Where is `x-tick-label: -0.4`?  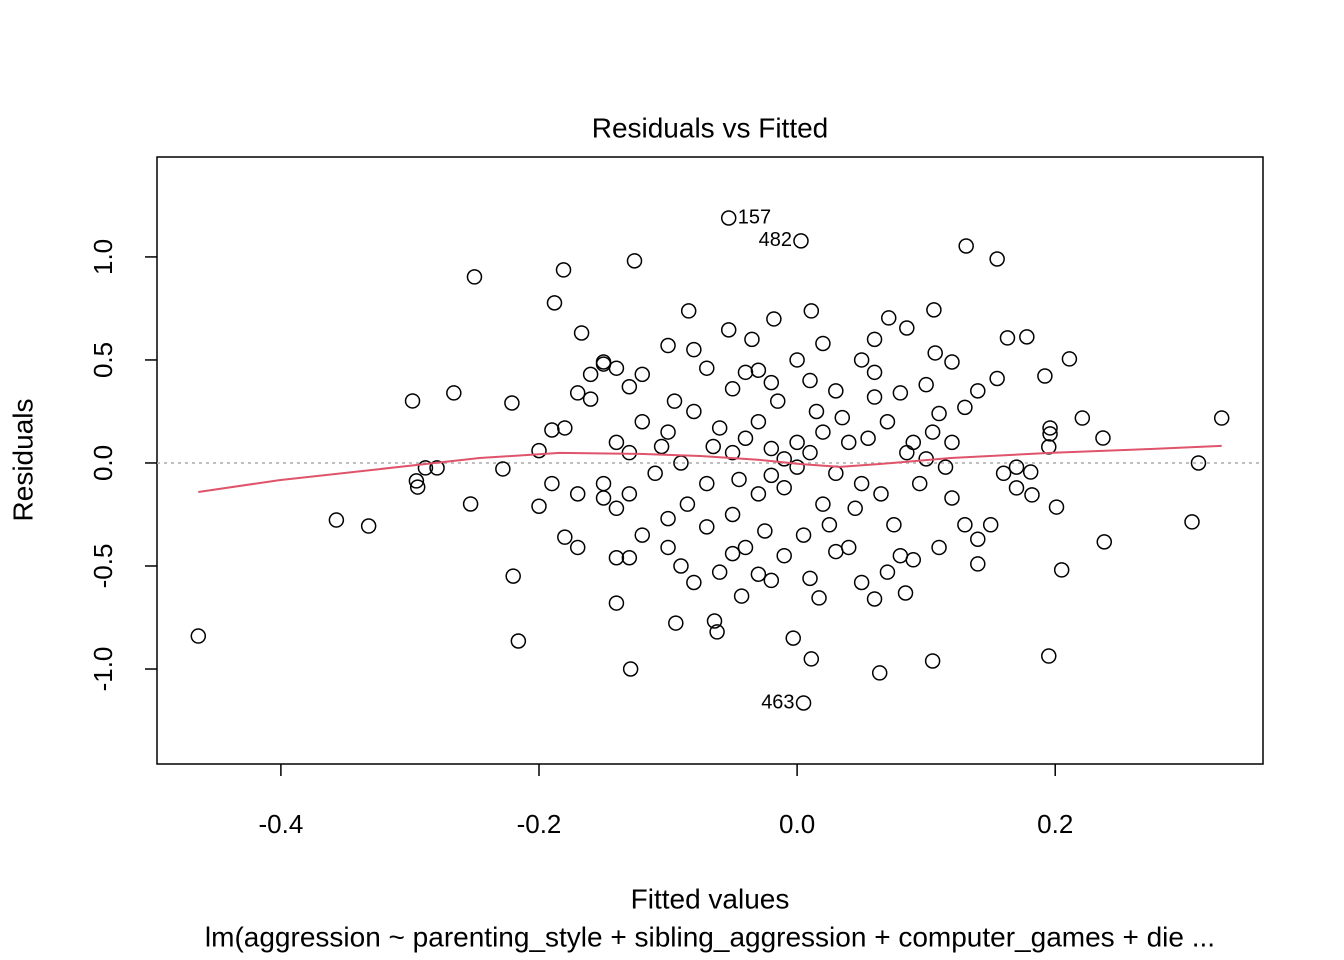
x-tick-label: -0.4 is located at coordinates (280, 824).